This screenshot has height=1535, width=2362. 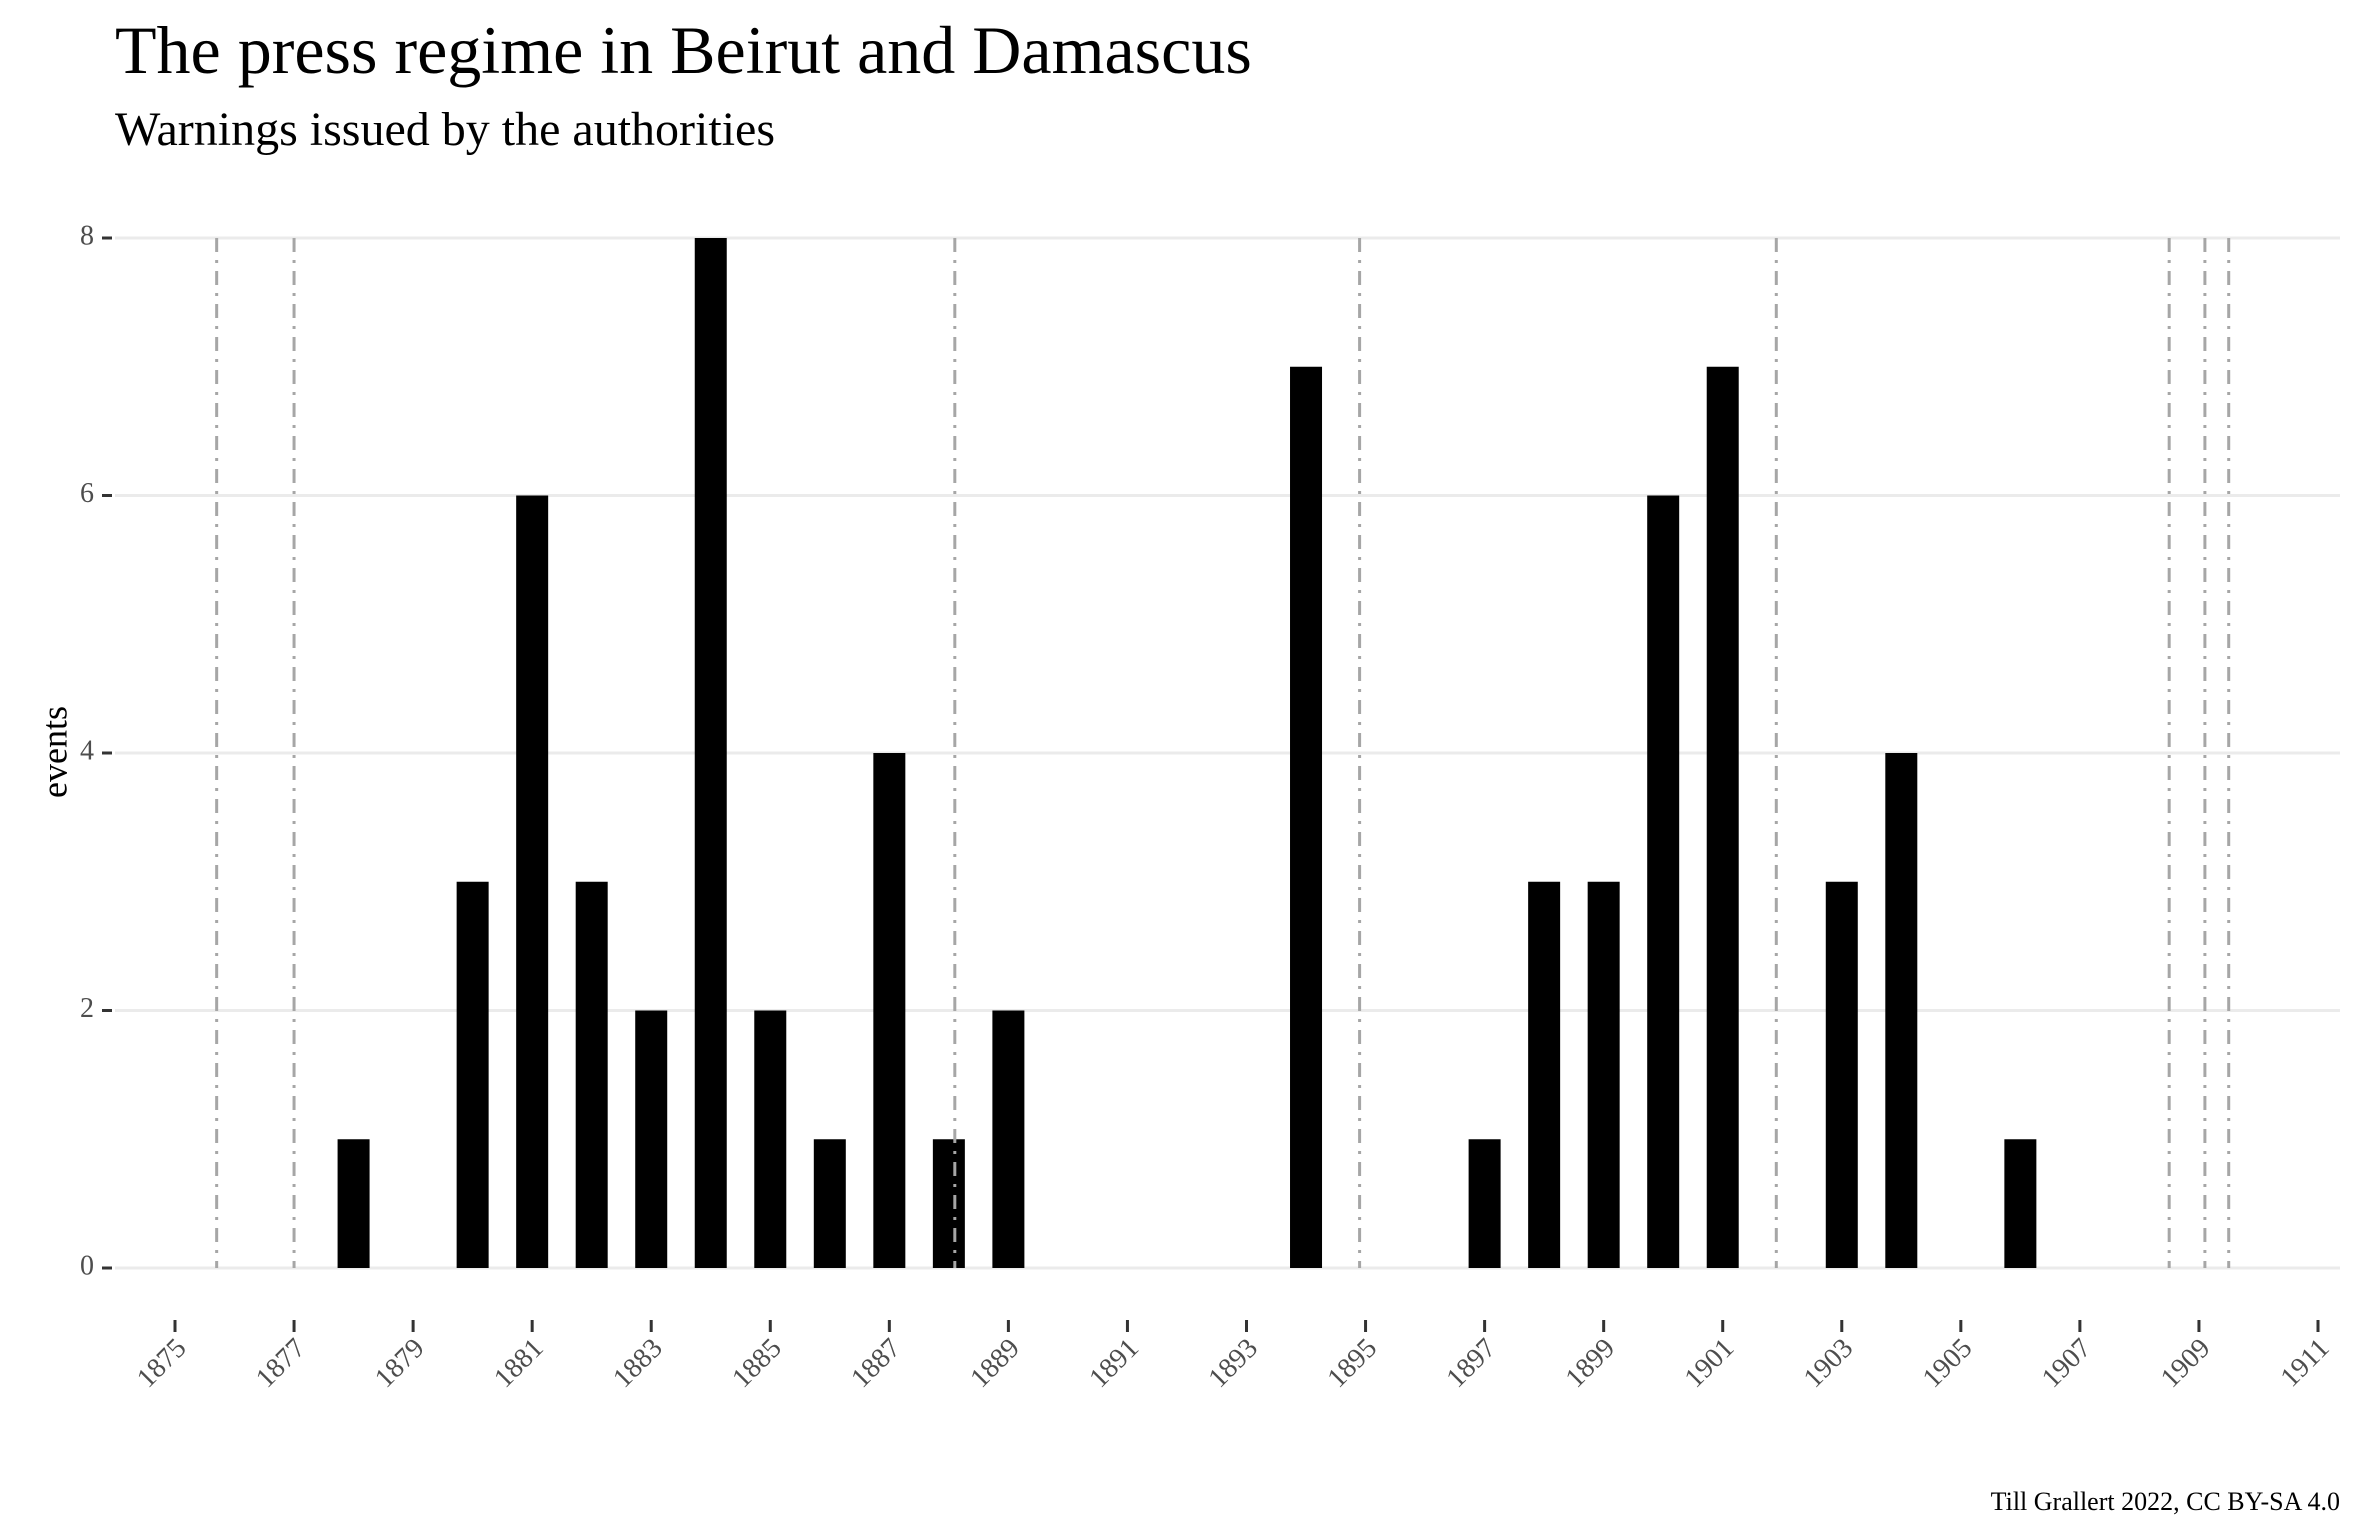 I want to click on y-tick-label: 0, so click(x=87, y=1265).